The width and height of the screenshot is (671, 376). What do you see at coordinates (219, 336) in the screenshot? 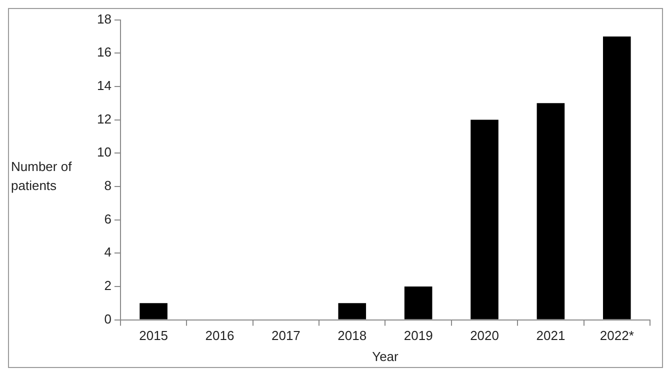
I see `x-tick-label: 2016` at bounding box center [219, 336].